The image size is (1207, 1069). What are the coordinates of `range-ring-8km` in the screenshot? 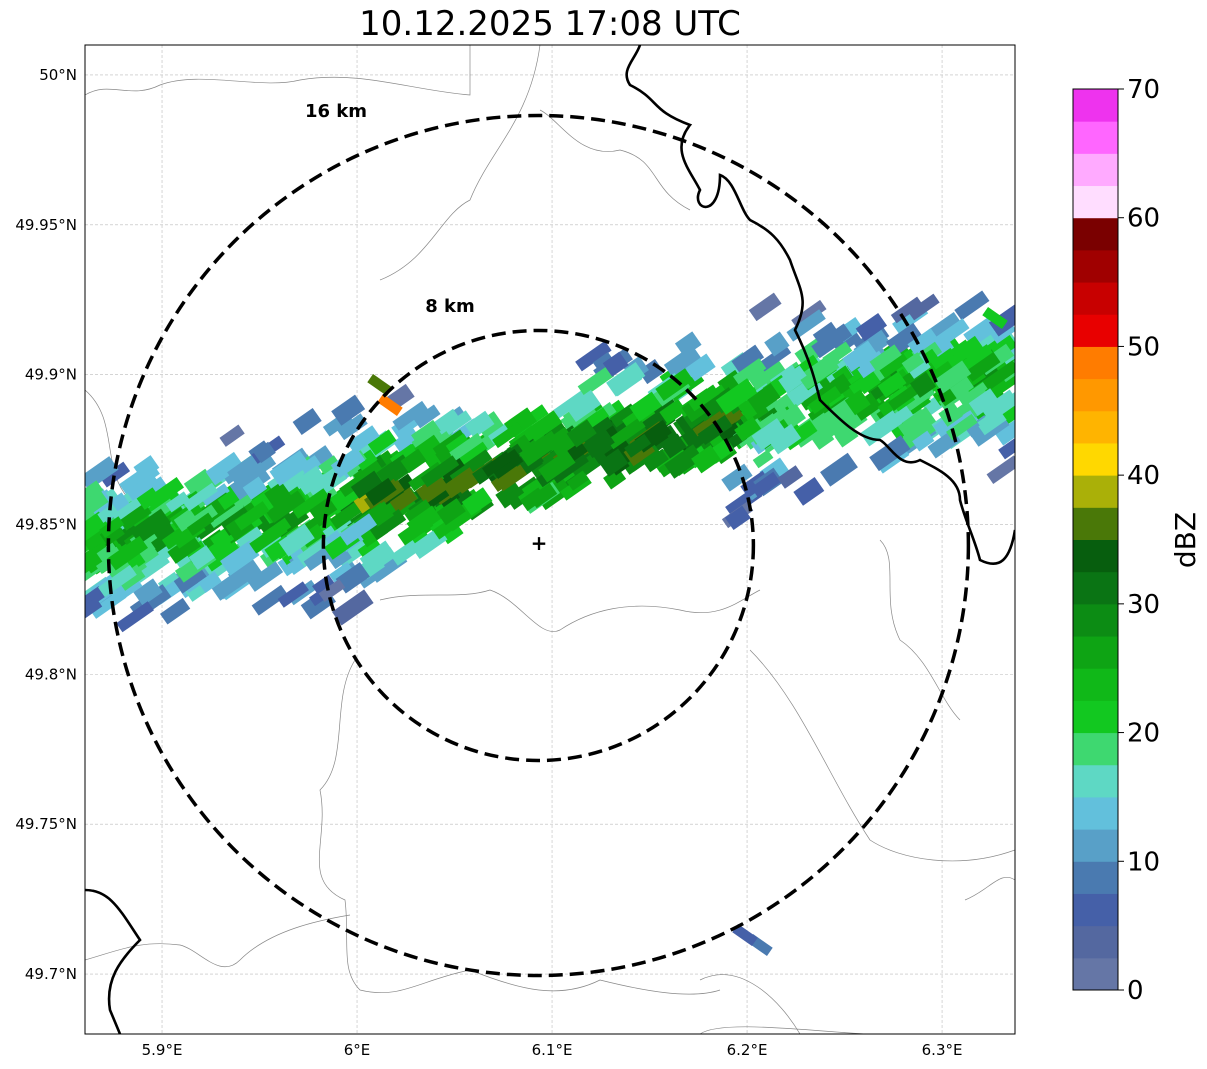 It's located at (538, 545).